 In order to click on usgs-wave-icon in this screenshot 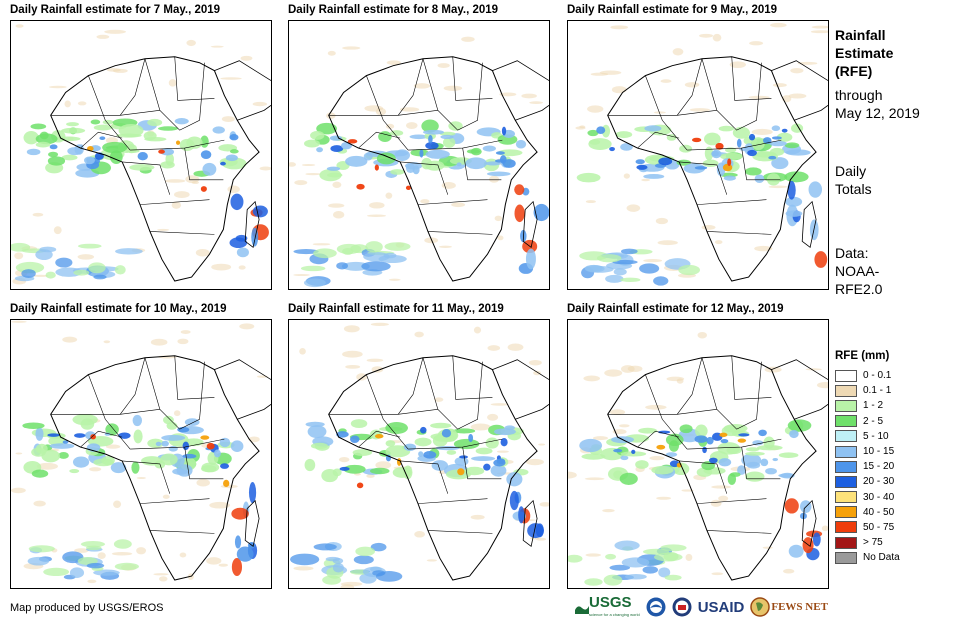, I will do `click(582, 610)`.